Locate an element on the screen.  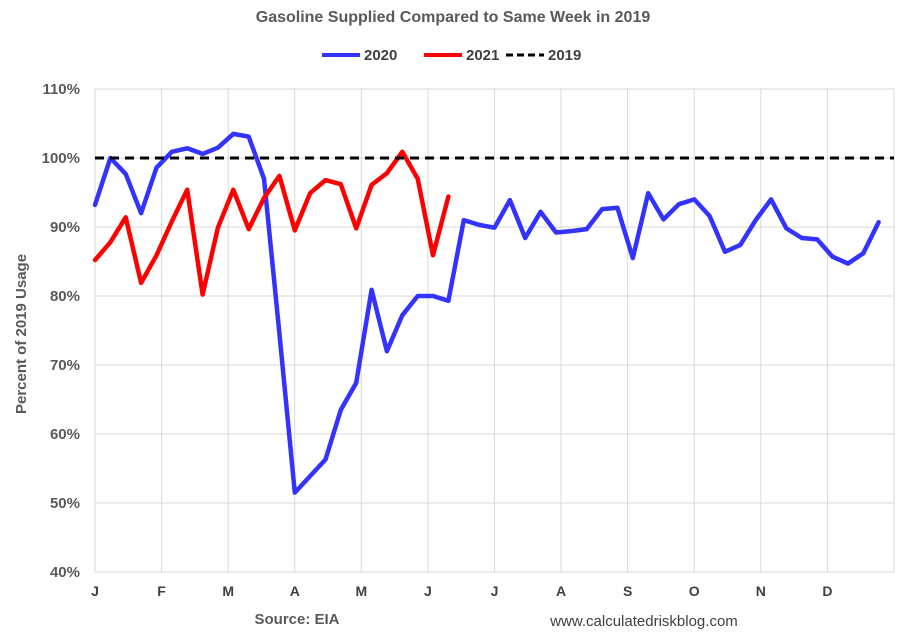
y-tick-label: 70% is located at coordinates (65, 365).